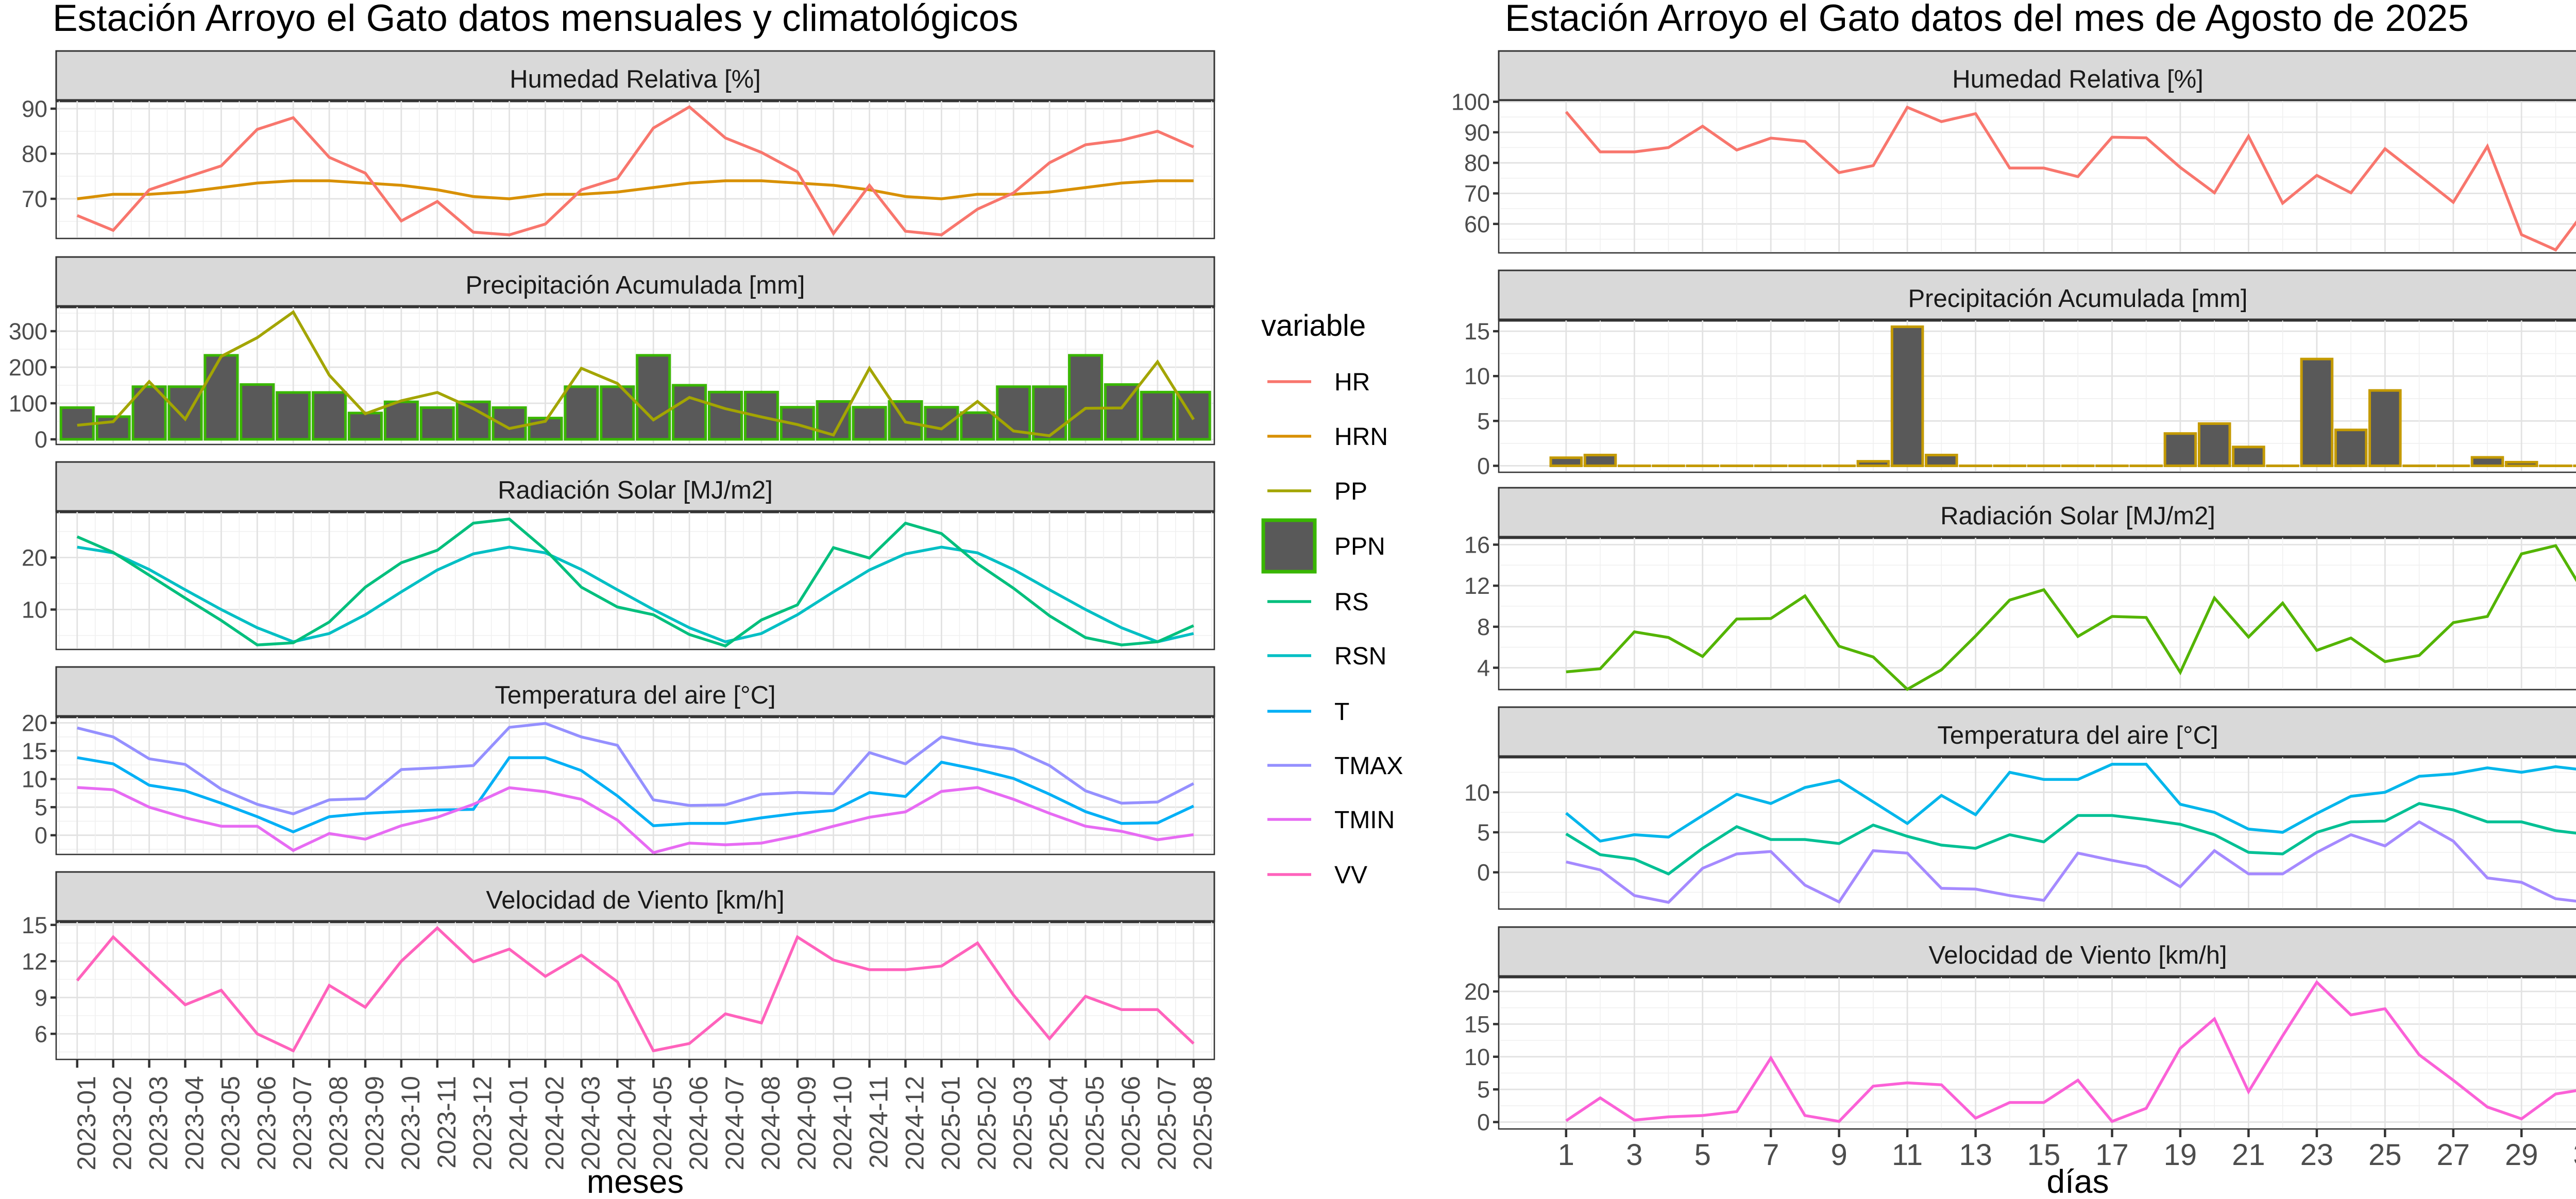 This screenshot has width=2576, height=1199. What do you see at coordinates (1477, 224) in the screenshot?
I see `svg-text: 60` at bounding box center [1477, 224].